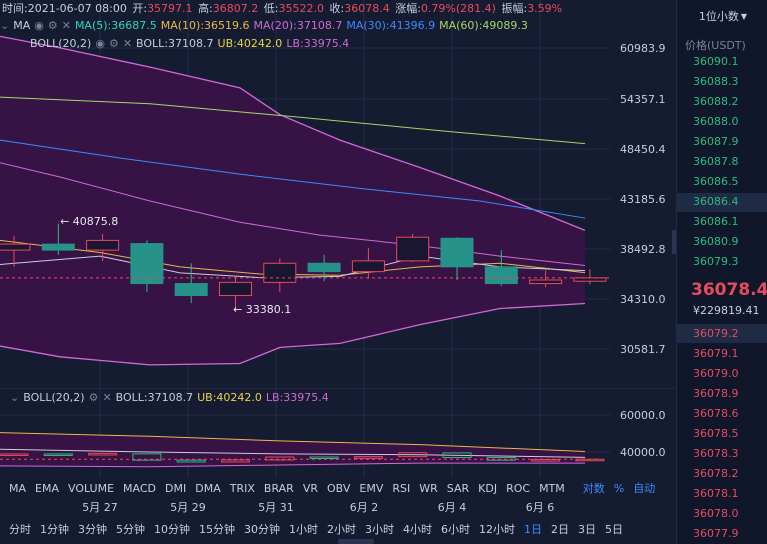 This screenshot has height=544, width=767. What do you see at coordinates (716, 413) in the screenshot?
I see `bid-price: 36078.6` at bounding box center [716, 413].